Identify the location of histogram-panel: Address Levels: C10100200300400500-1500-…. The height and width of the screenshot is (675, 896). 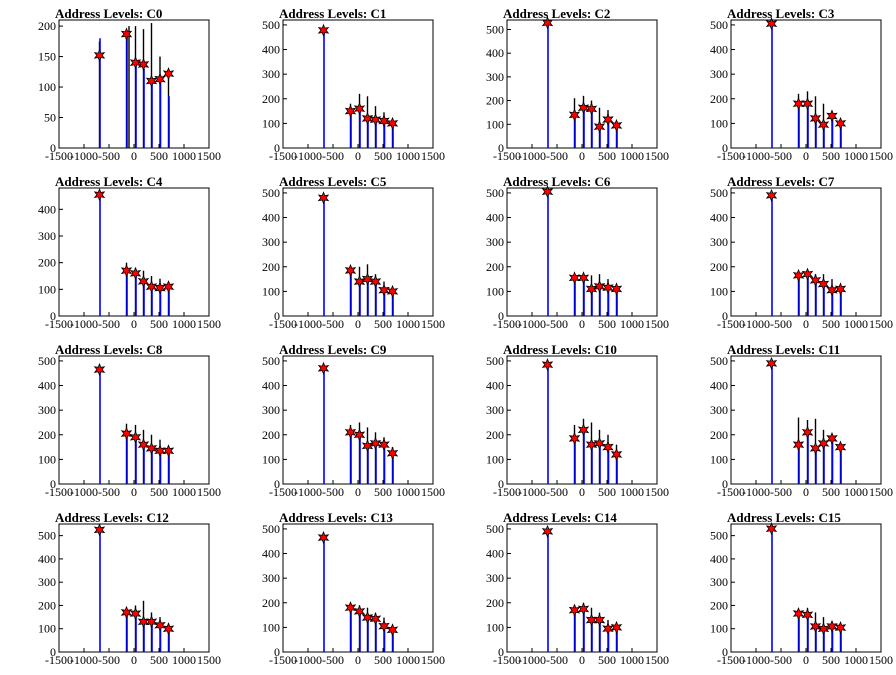
(353, 84).